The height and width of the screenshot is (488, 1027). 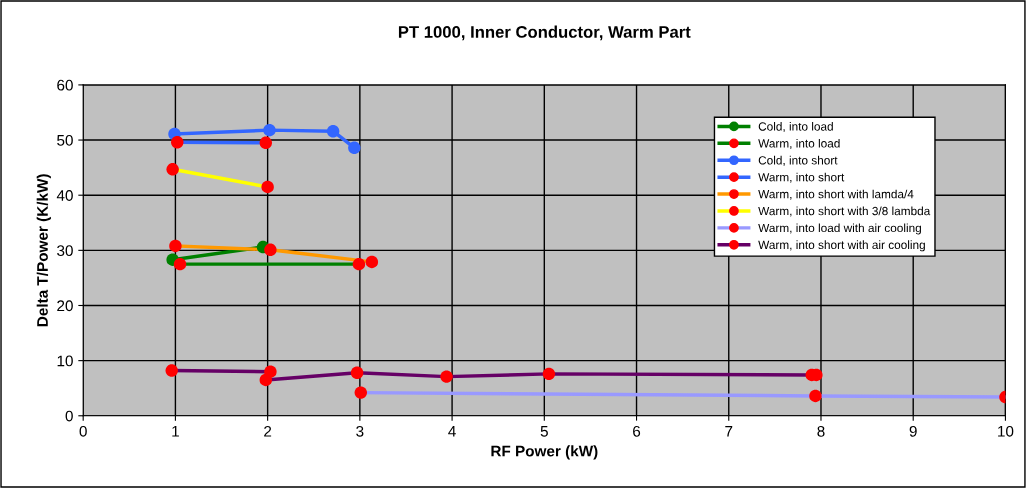 I want to click on x-tick-label: 3, so click(x=360, y=431).